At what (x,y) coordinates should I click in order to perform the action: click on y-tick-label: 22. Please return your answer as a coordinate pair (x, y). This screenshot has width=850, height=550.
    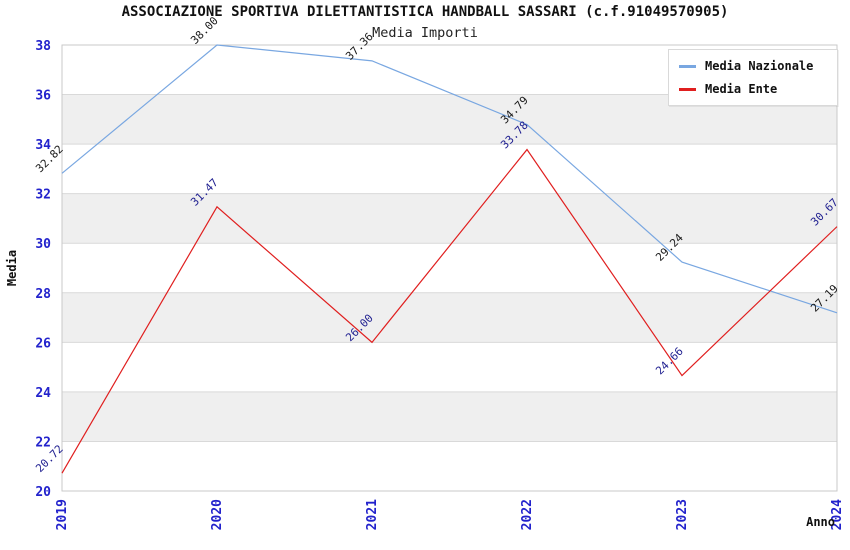
    Looking at the image, I should click on (43, 442).